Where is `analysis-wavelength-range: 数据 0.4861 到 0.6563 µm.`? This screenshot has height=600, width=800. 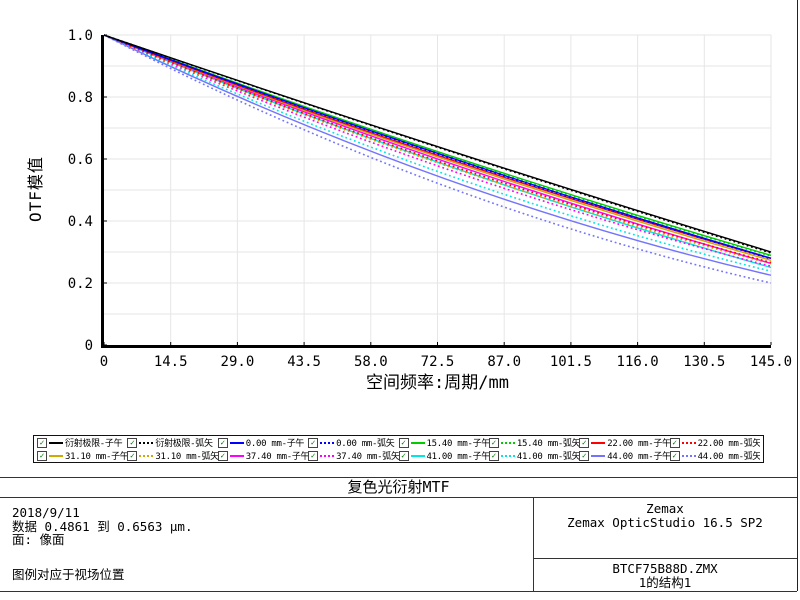
analysis-wavelength-range: 数据 0.4861 到 0.6563 µm. is located at coordinates (102, 526).